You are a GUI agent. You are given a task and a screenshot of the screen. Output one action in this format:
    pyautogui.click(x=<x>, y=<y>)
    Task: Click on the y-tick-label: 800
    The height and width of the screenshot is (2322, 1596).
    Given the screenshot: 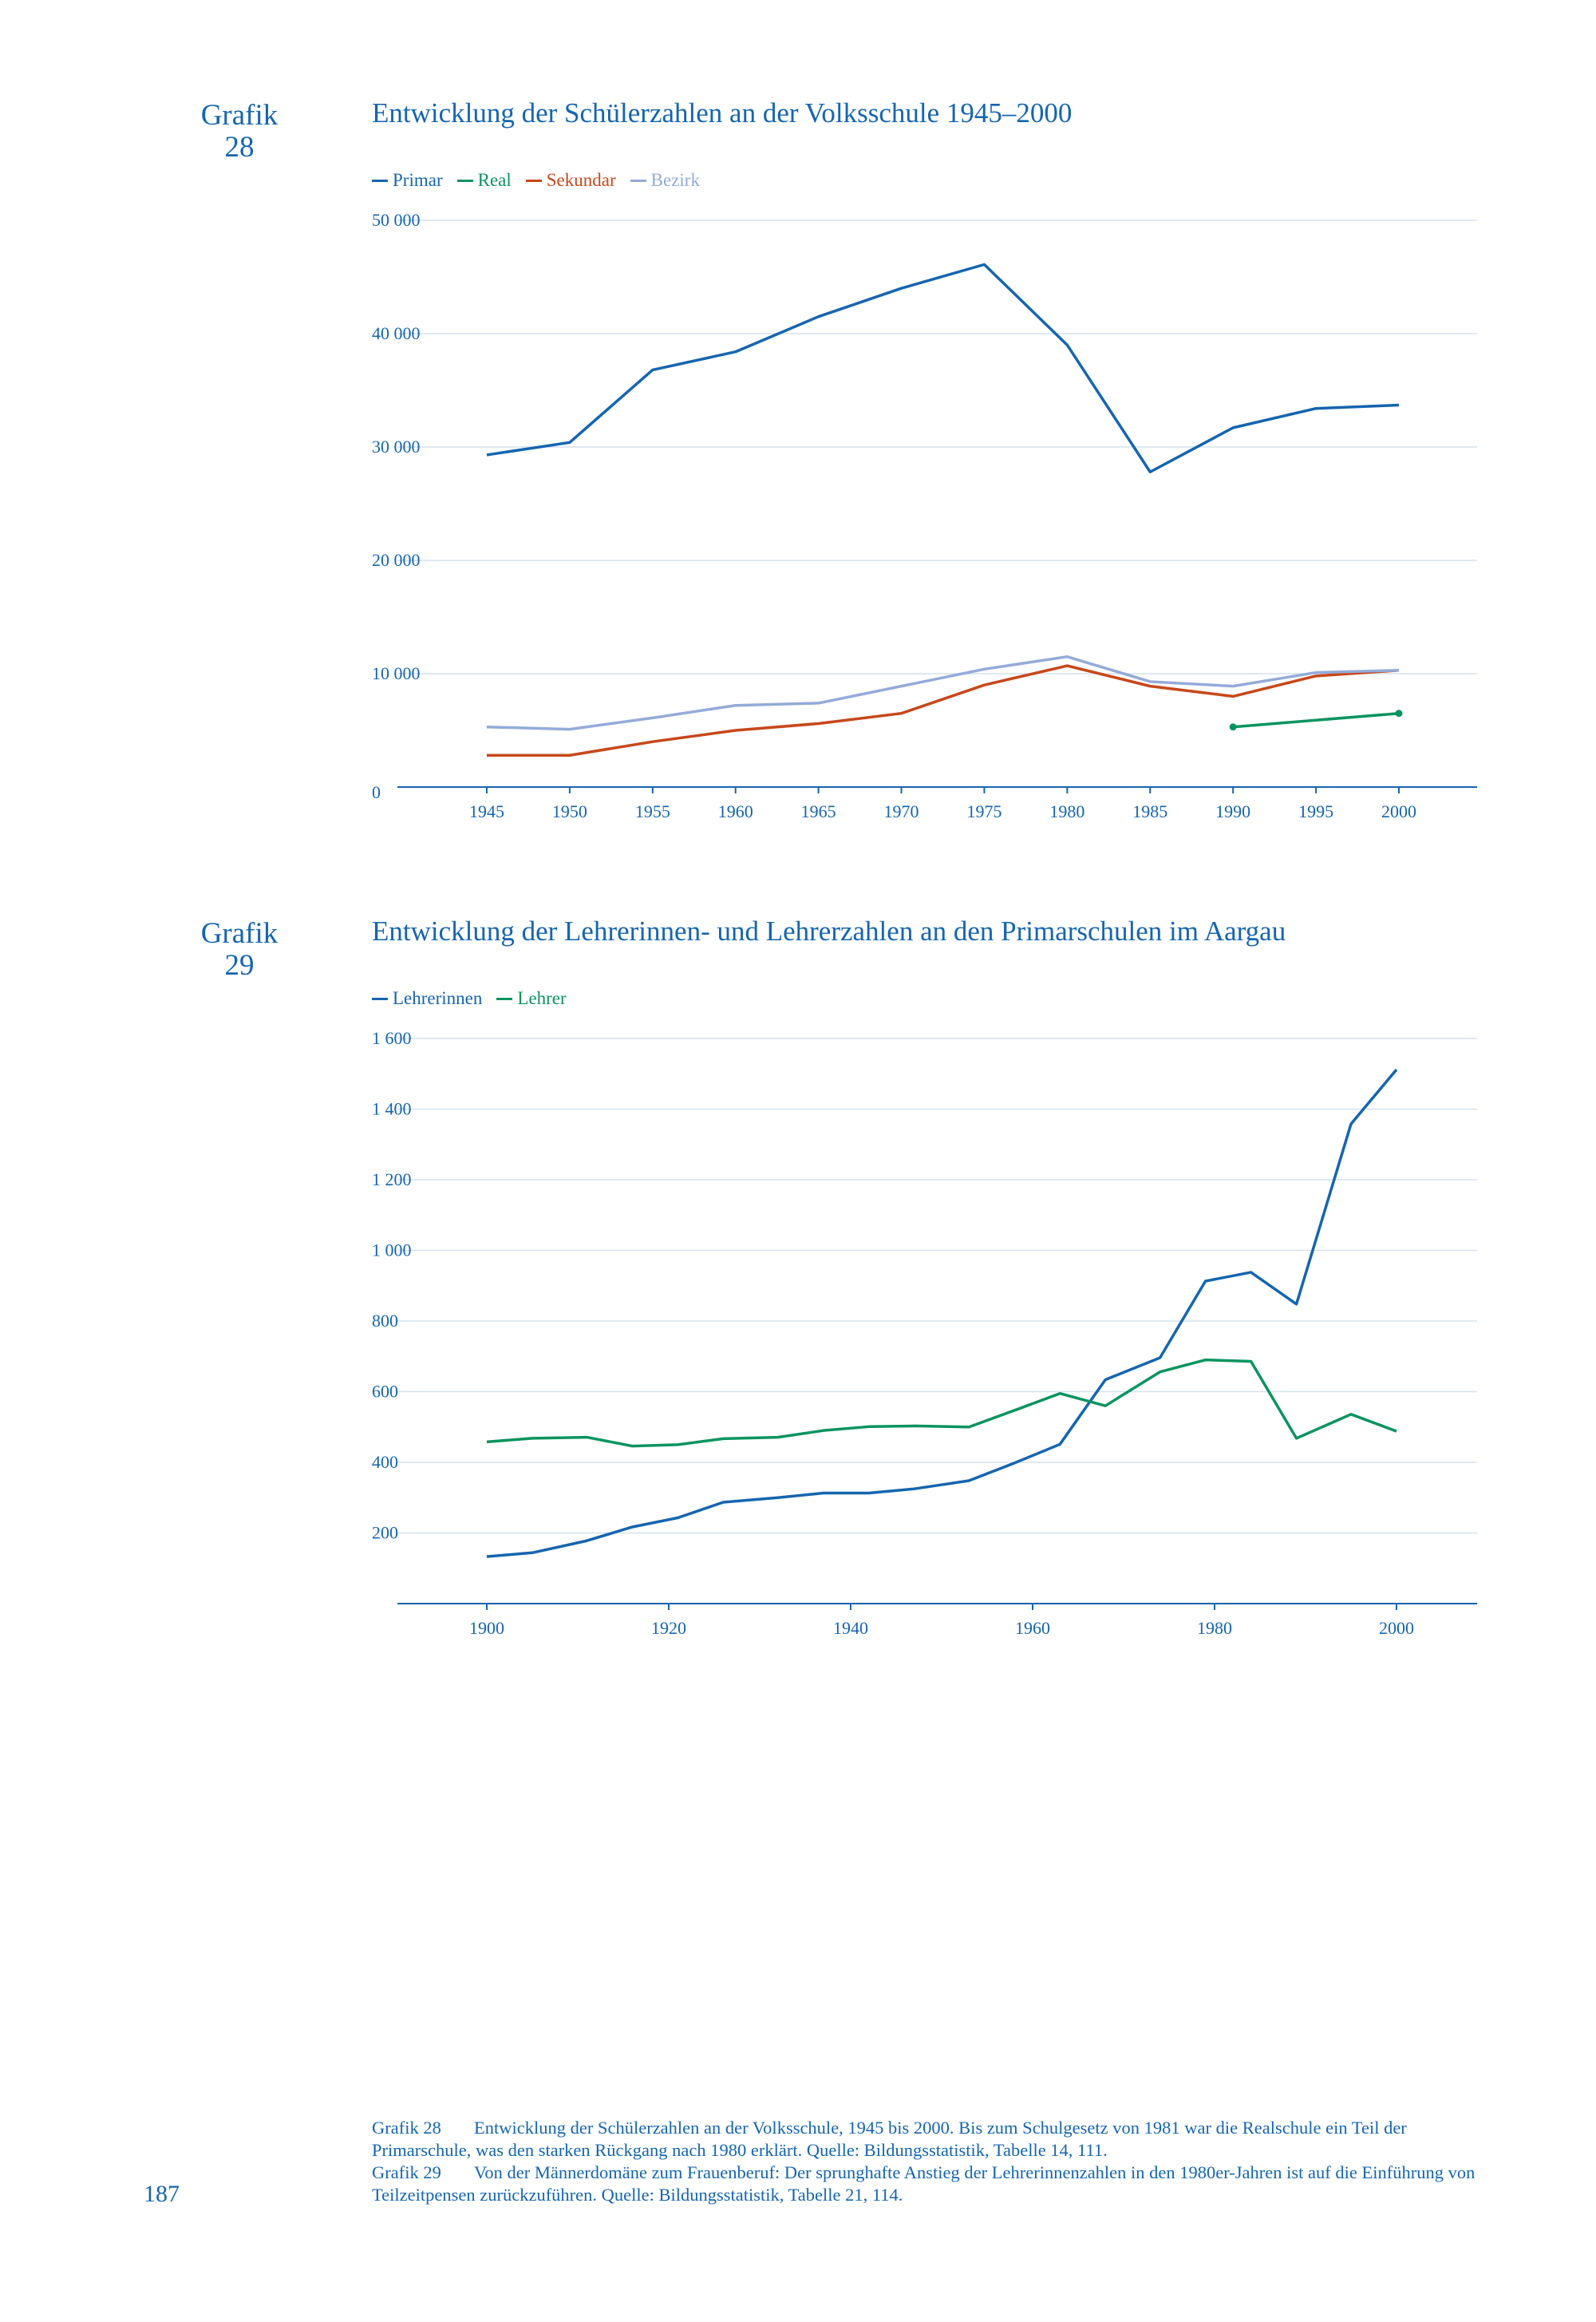 What is the action you would take?
    pyautogui.click(x=385, y=1321)
    